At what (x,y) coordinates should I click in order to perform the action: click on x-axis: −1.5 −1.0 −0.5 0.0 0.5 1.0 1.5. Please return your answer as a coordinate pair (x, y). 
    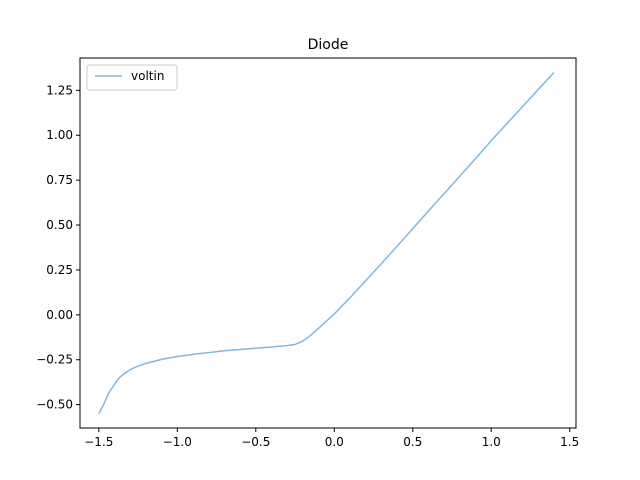
    Looking at the image, I should click on (331, 438).